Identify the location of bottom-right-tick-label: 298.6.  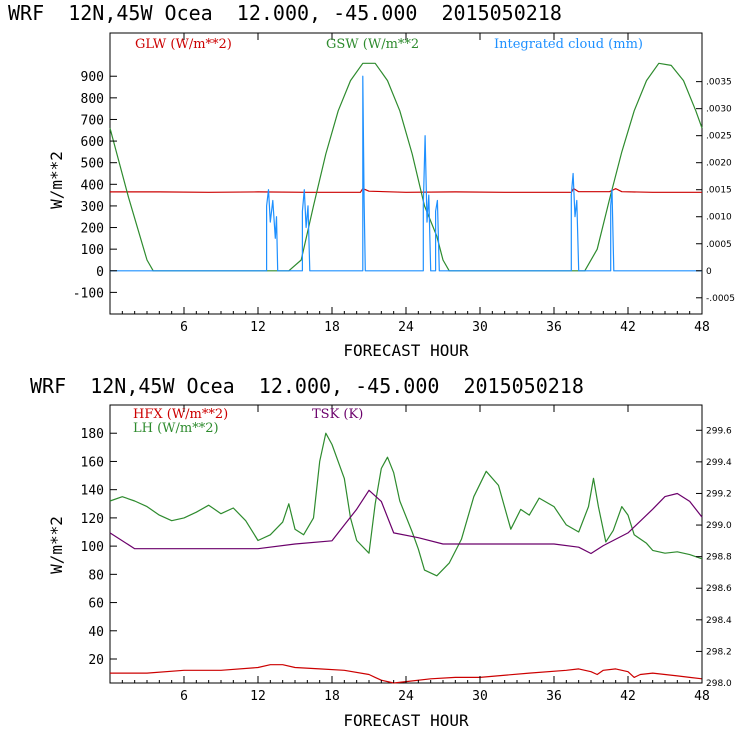
(719, 589).